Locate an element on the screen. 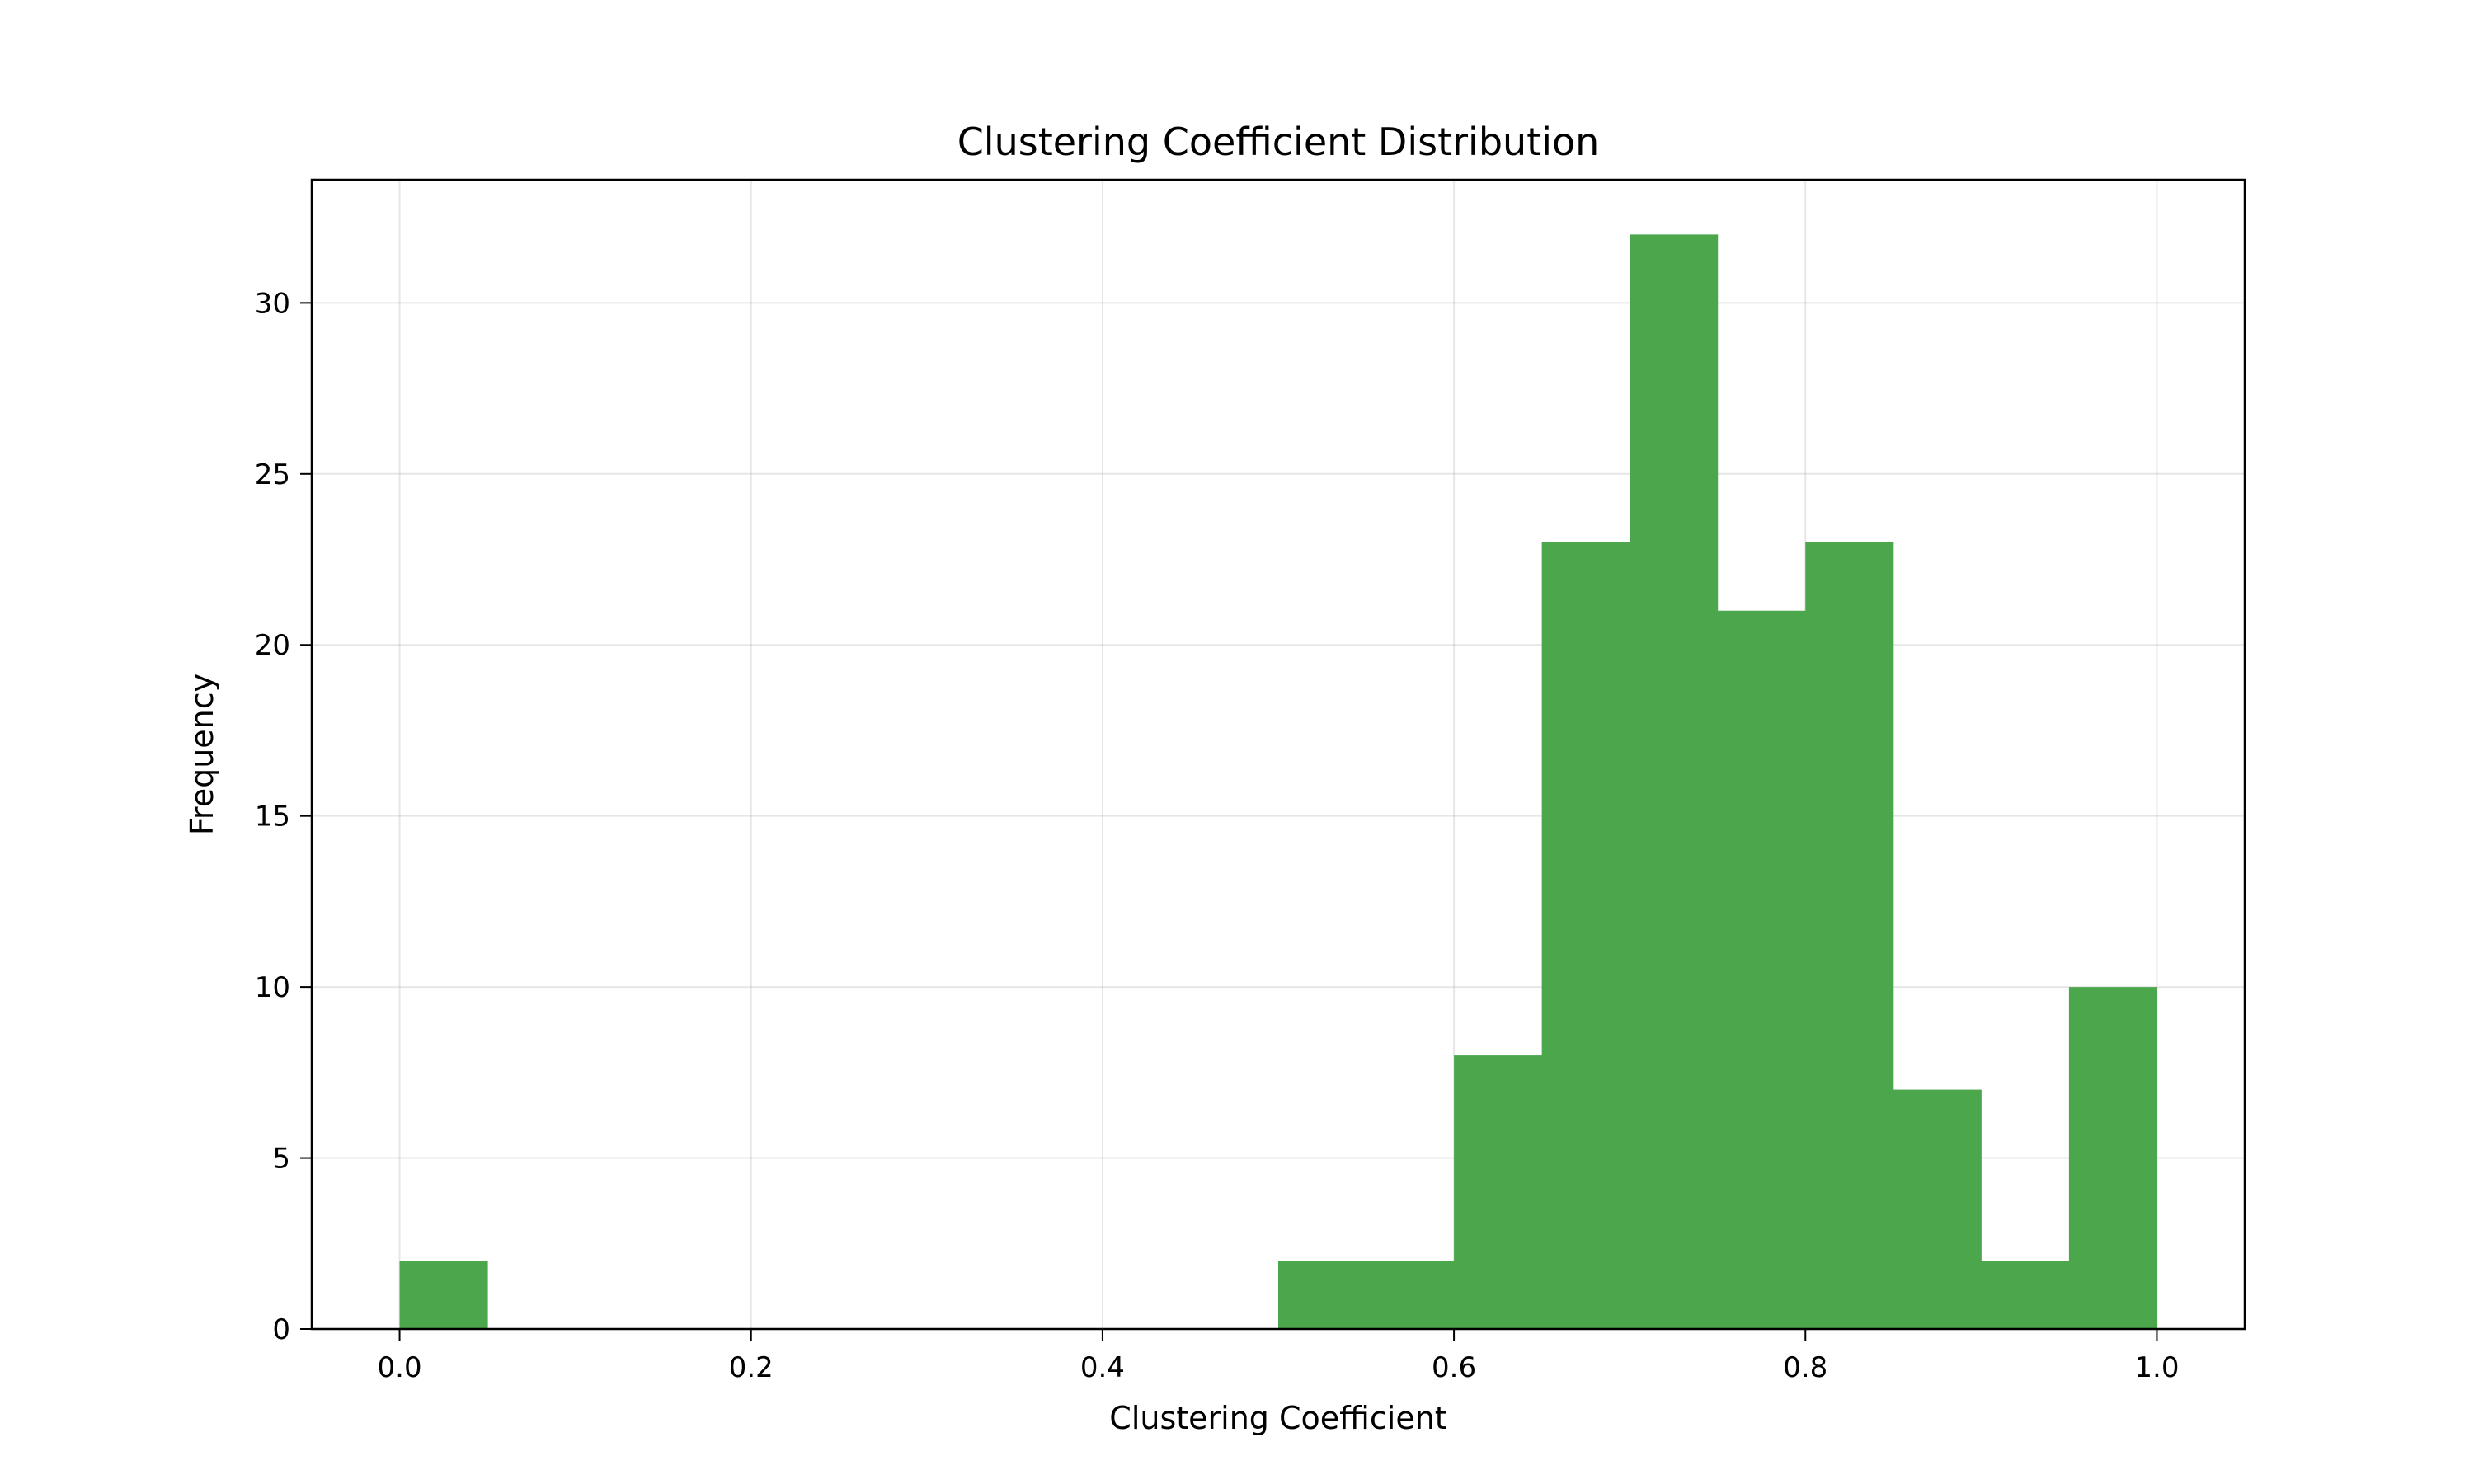 The image size is (2474, 1484). y-tick-label: 30 is located at coordinates (272, 303).